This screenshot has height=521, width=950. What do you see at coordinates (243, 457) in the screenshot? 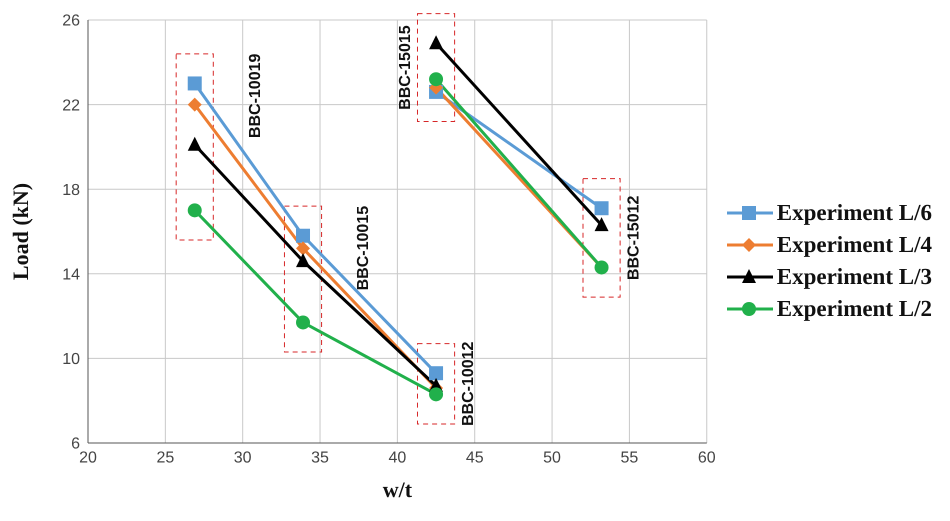
I see `x-tick-label: 30` at bounding box center [243, 457].